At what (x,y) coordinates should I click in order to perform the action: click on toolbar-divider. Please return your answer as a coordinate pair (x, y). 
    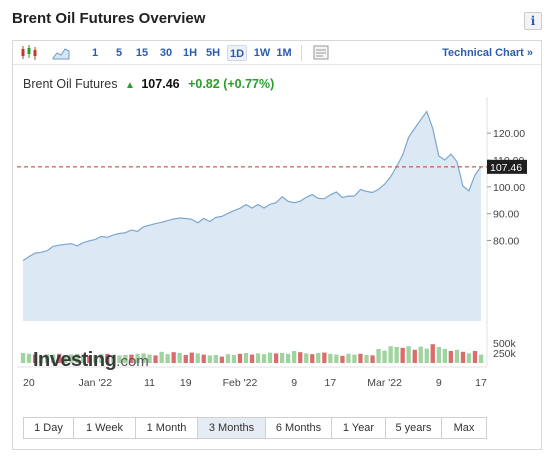
    Looking at the image, I should click on (301, 53).